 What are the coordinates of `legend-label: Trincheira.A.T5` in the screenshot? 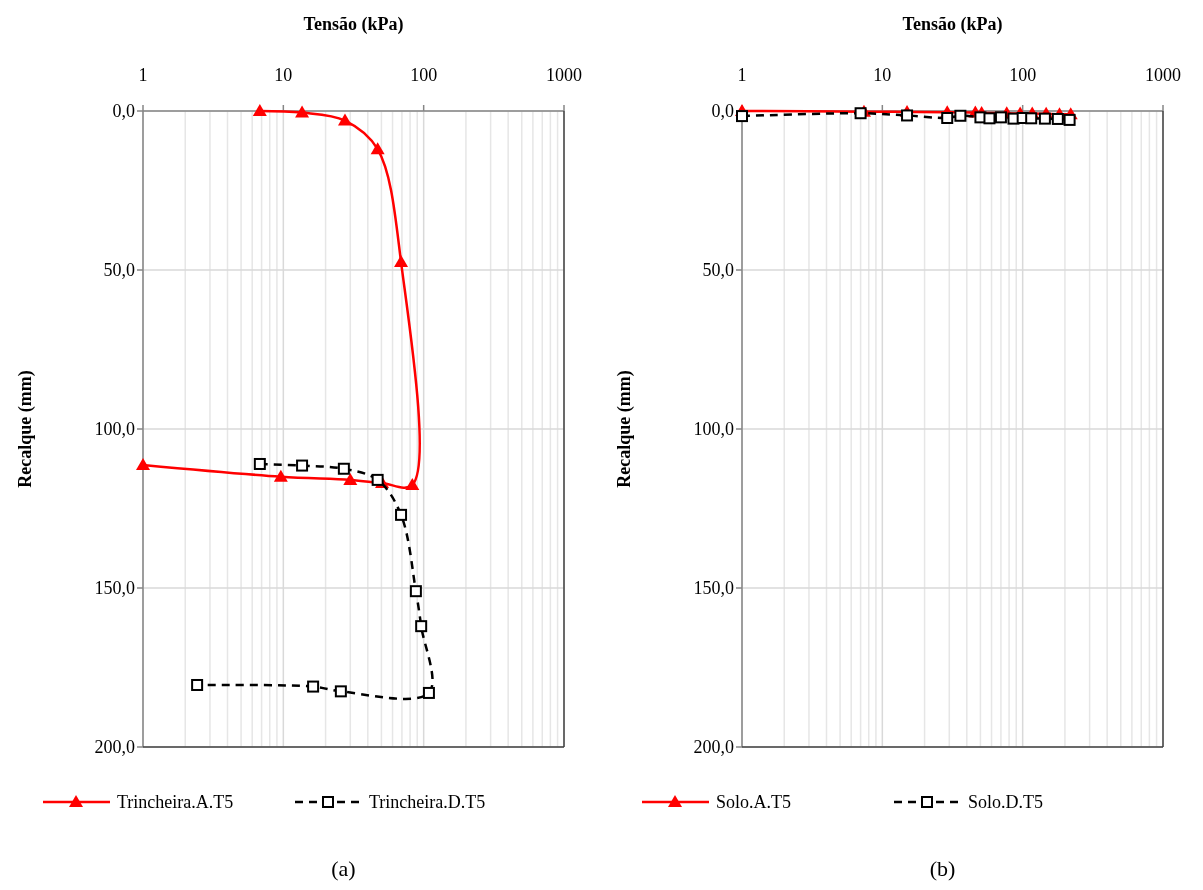 It's located at (175, 802).